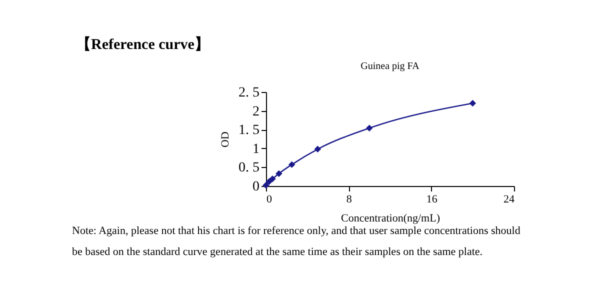 The image size is (600, 298). I want to click on text: Note: Again, please not that his chart is for reference only, and that user sample concentrations should be based on the standard curve generated at the same time as their samples on the same plate., so click(296, 241).